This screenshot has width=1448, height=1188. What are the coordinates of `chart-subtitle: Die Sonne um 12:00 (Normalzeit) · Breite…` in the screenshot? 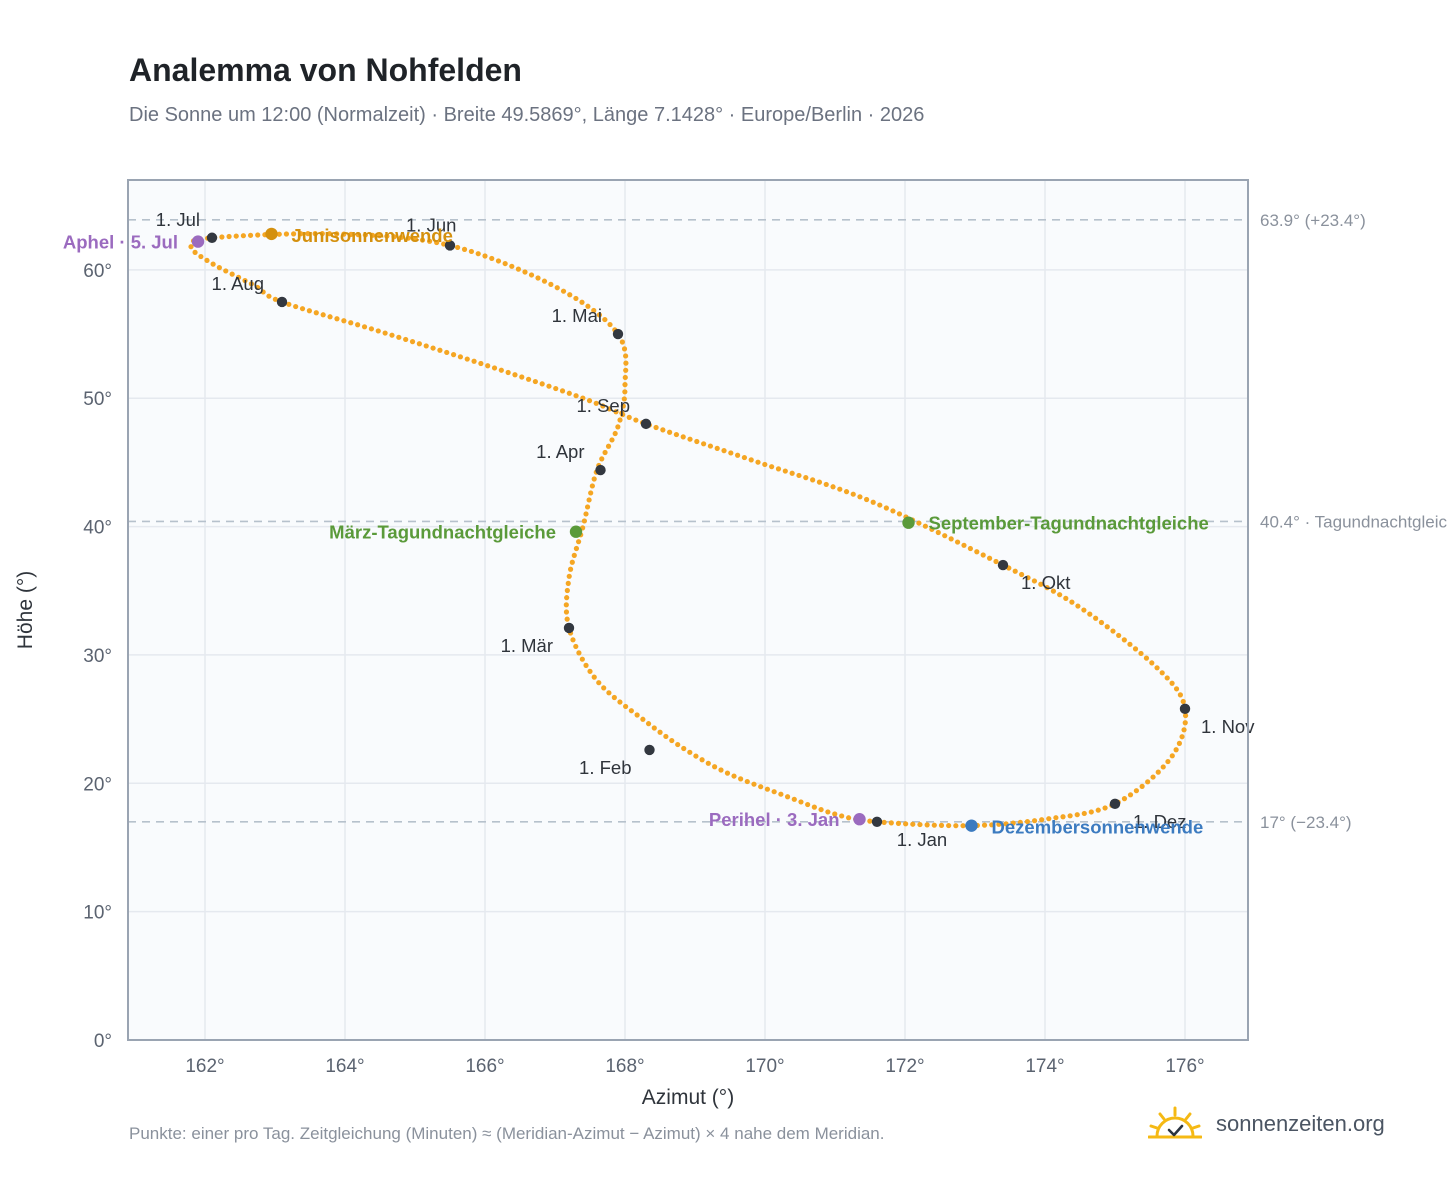 It's located at (527, 115).